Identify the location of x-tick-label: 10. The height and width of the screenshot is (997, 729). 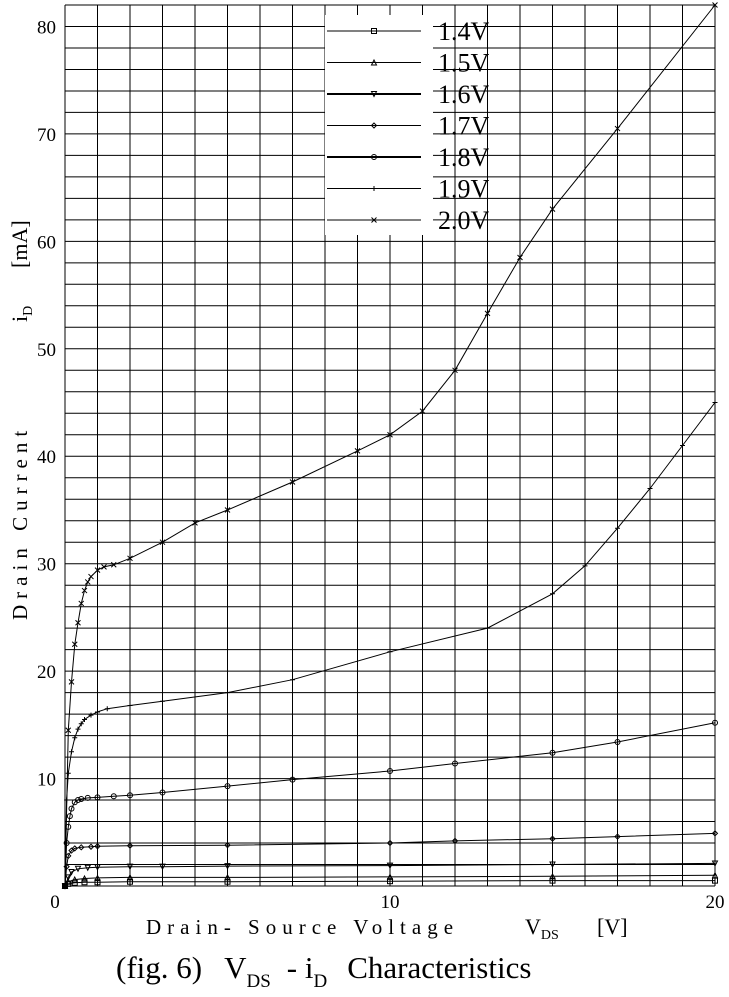
(390, 902).